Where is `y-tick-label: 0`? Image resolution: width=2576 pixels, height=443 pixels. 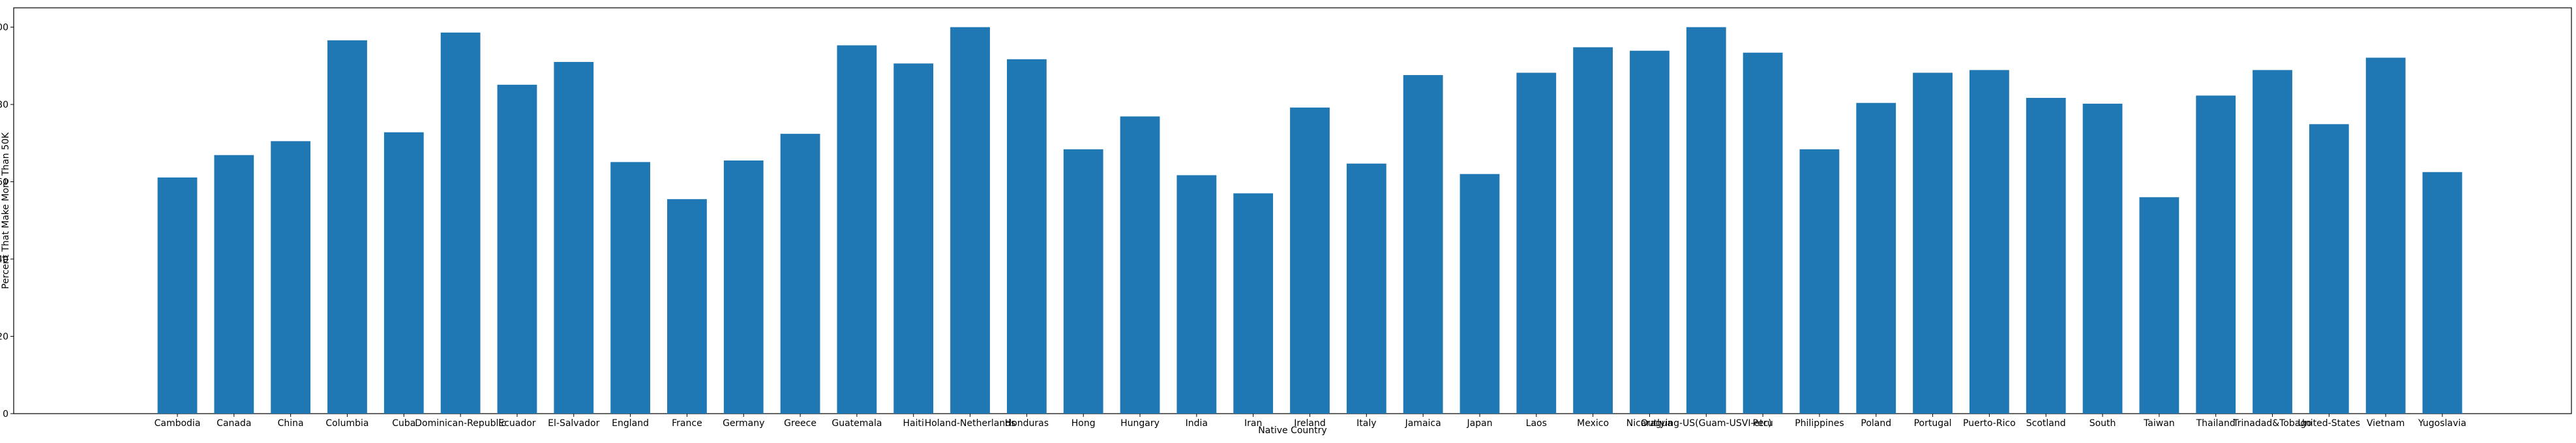 y-tick-label: 0 is located at coordinates (5, 415).